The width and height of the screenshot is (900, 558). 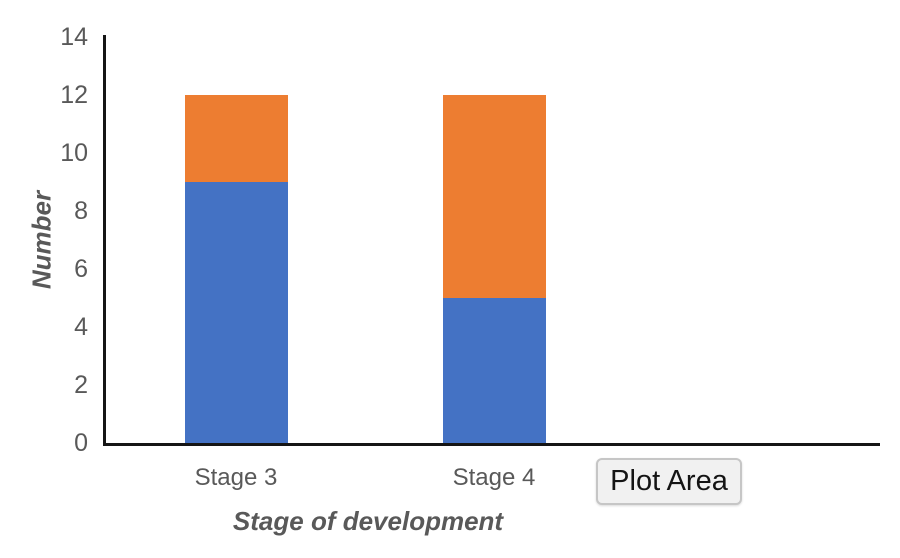 What do you see at coordinates (74, 95) in the screenshot?
I see `y-tick-label: 12` at bounding box center [74, 95].